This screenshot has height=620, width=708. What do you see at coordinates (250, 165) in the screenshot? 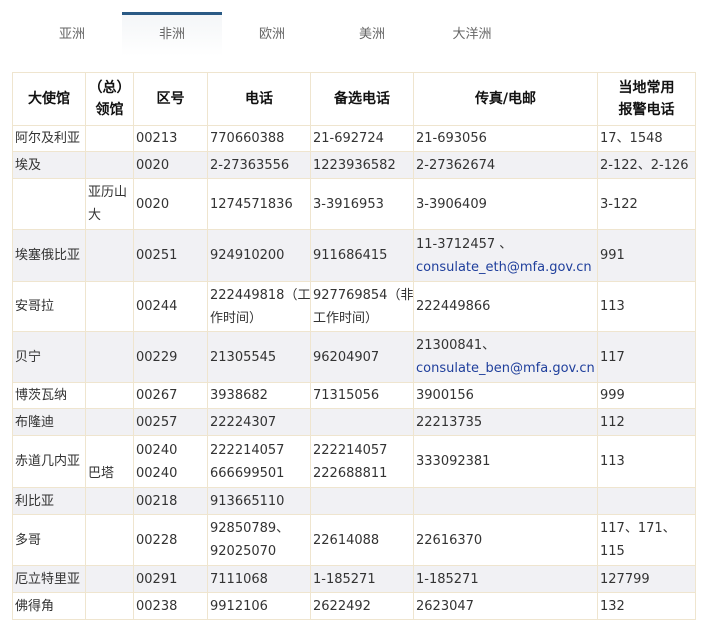
I see `cell-text: 2-27363556` at bounding box center [250, 165].